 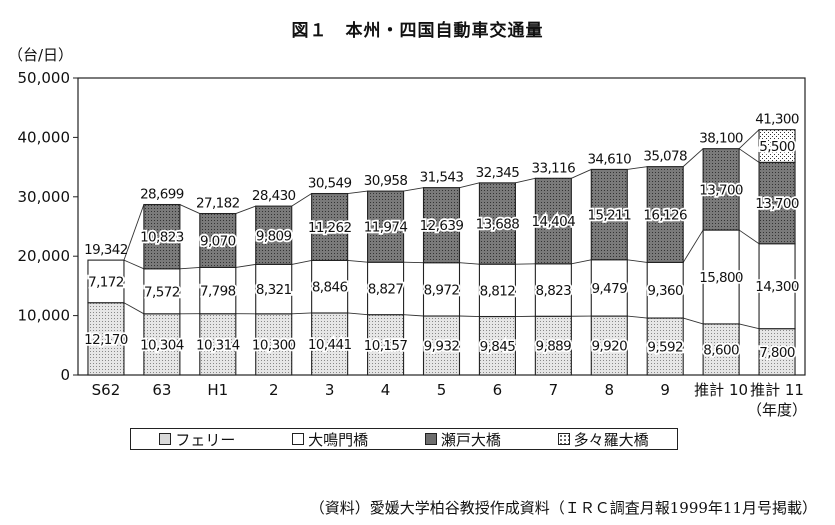 What do you see at coordinates (498, 347) in the screenshot?
I see `data-label-ferry: 9,845` at bounding box center [498, 347].